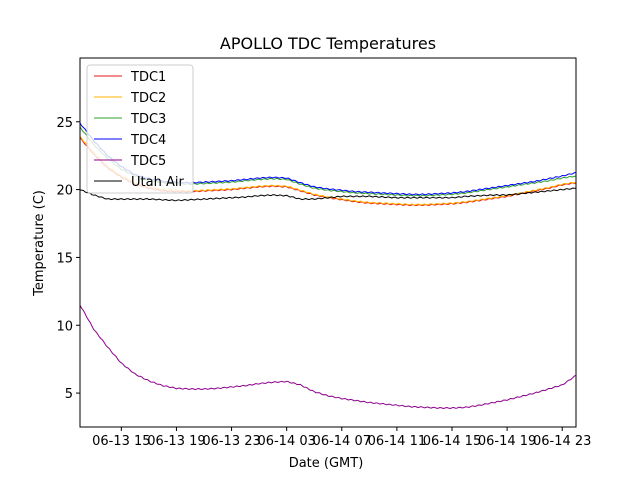 The height and width of the screenshot is (480, 640). I want to click on x-tick-label: 06-14 19, so click(507, 441).